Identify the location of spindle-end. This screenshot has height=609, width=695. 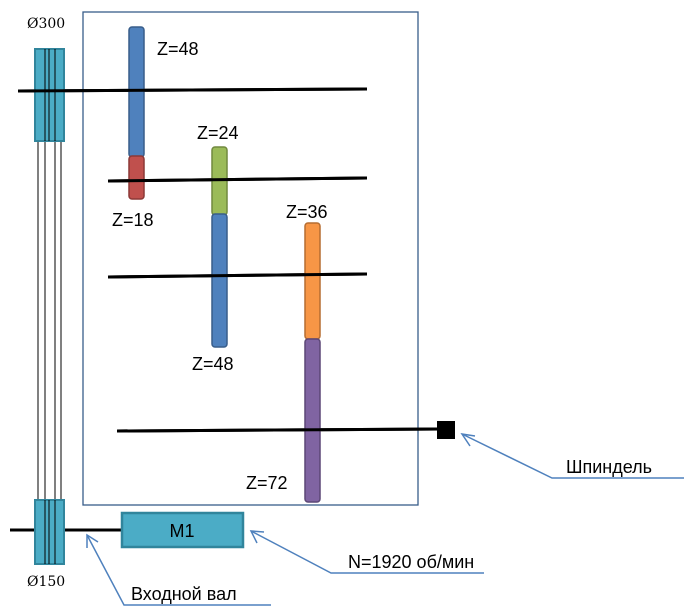
(446, 430).